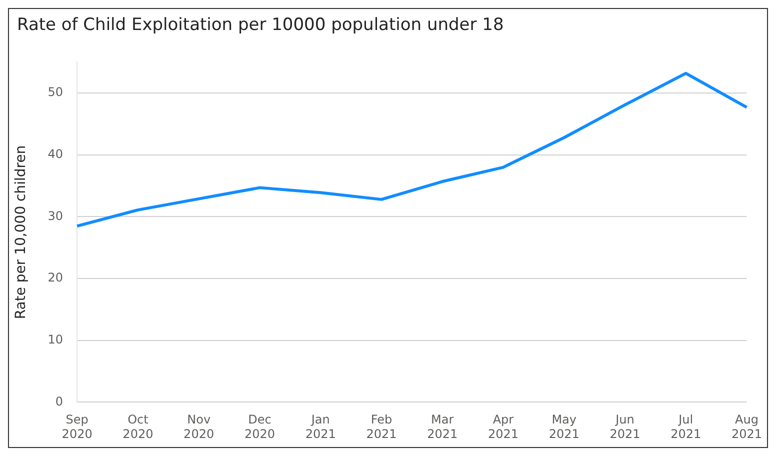  Describe the element at coordinates (320, 426) in the screenshot. I see `x-tick-label: Jan 2021` at that location.